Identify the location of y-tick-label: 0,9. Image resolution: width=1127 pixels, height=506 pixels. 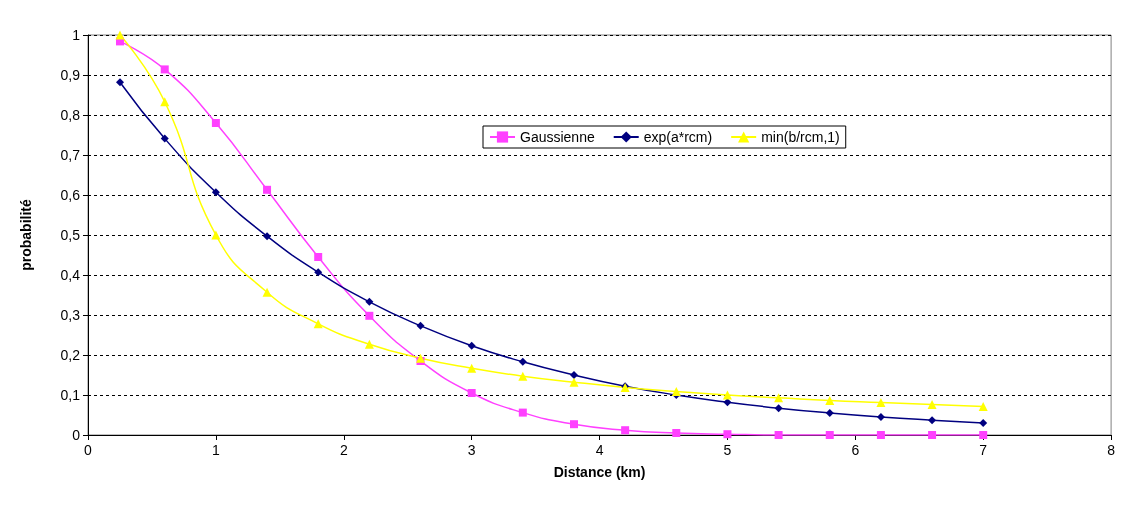
(70, 75).